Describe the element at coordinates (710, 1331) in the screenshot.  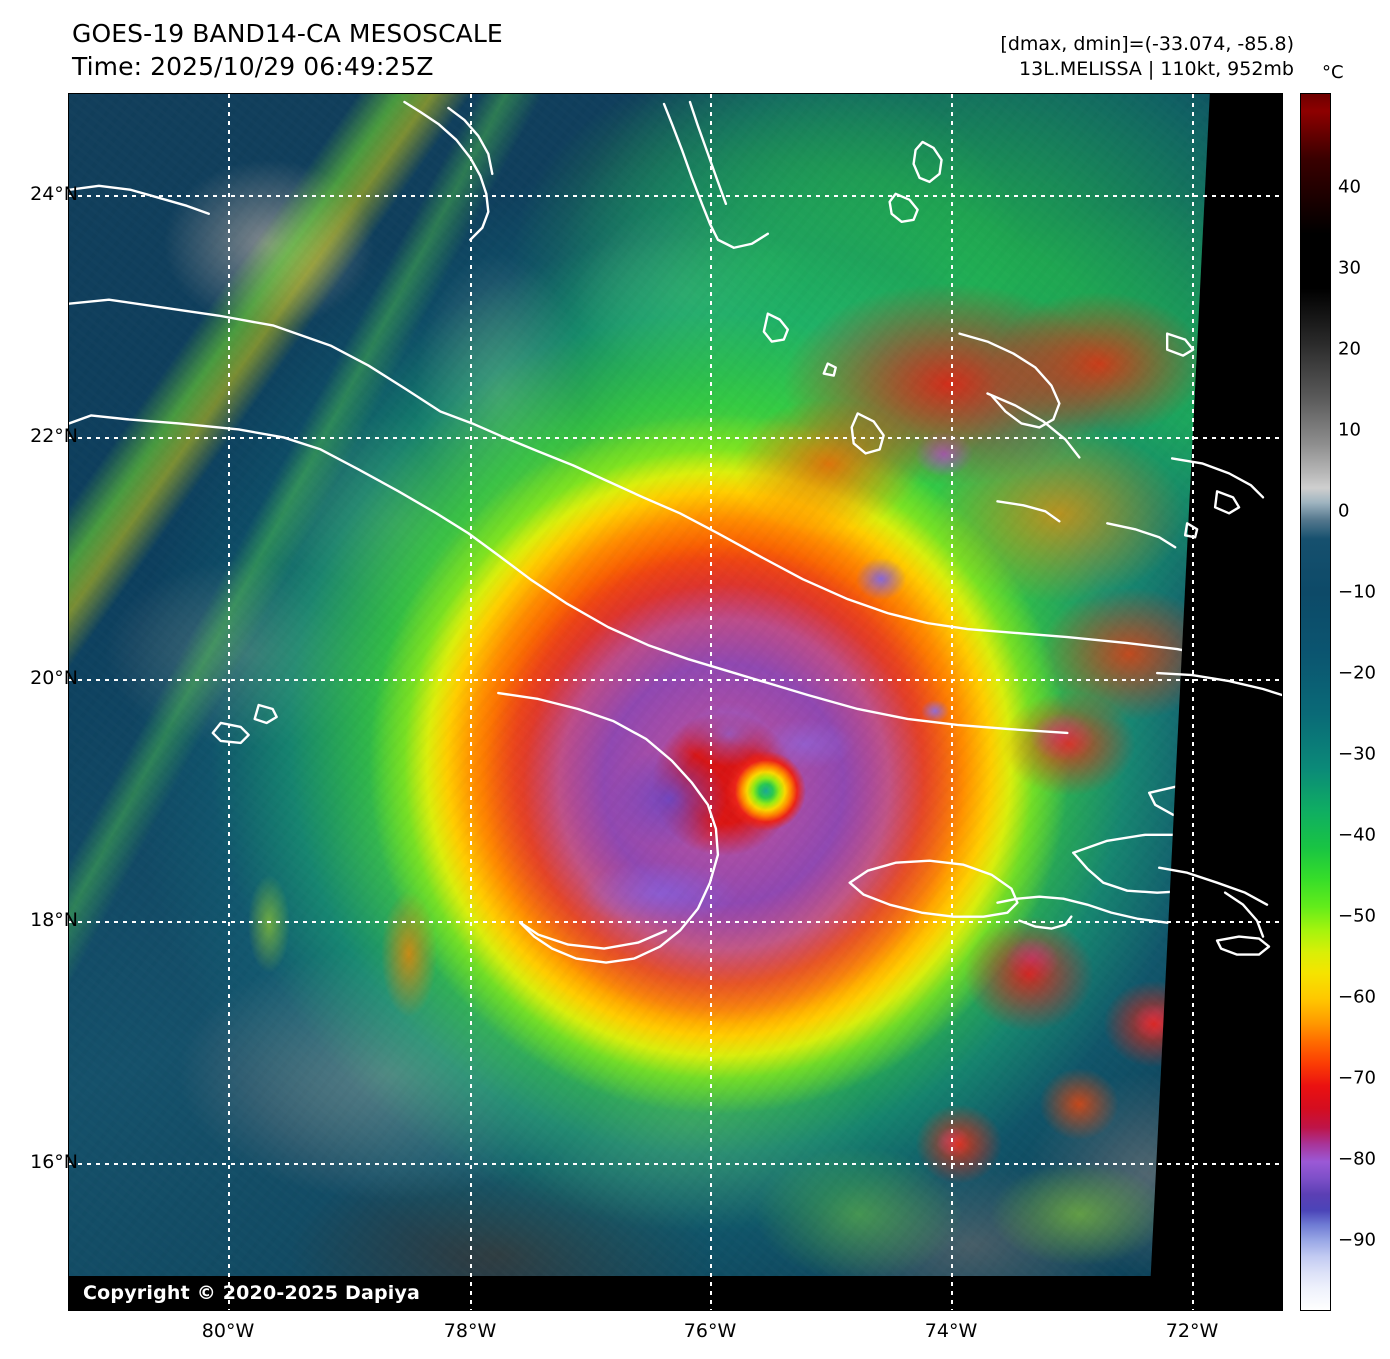
I see `lon-tick-76w: 76°W` at that location.